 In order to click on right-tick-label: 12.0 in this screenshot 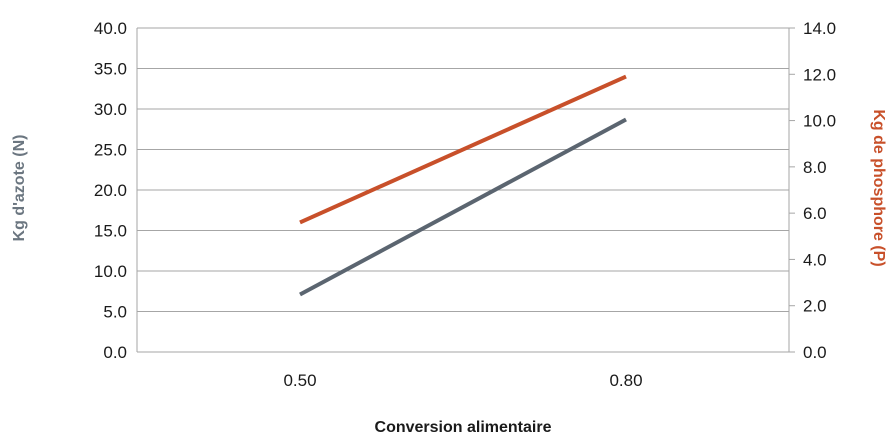, I will do `click(819, 74)`.